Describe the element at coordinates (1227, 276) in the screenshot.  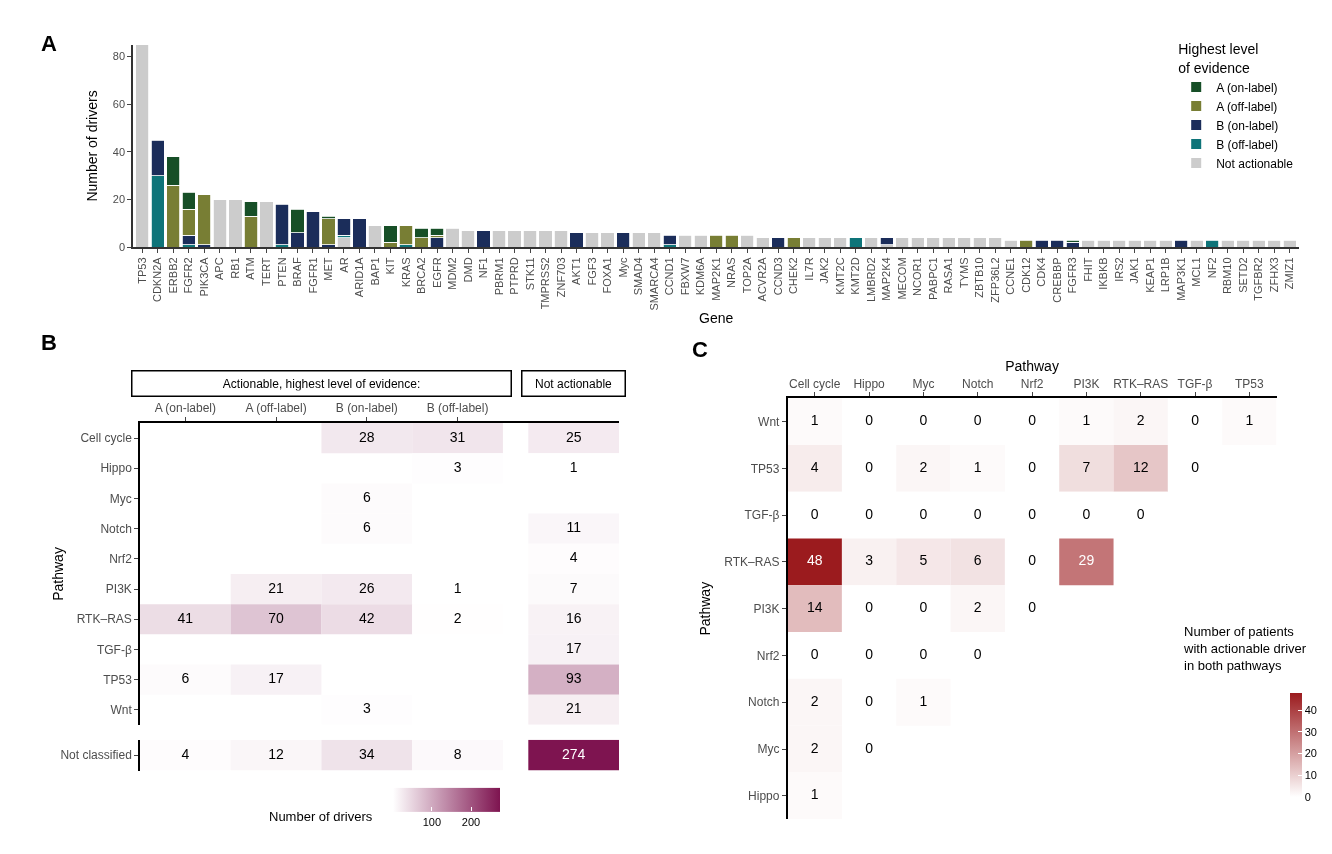
I see `x-tick-label: RBM10` at that location.